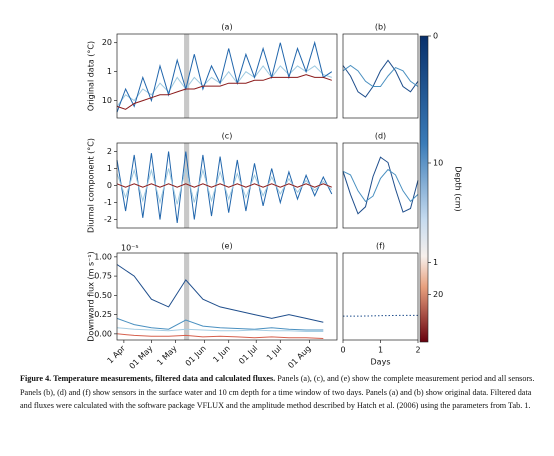 The height and width of the screenshot is (456, 554). What do you see at coordinates (299, 357) in the screenshot?
I see `x-tick-label: 01 Aug` at bounding box center [299, 357].